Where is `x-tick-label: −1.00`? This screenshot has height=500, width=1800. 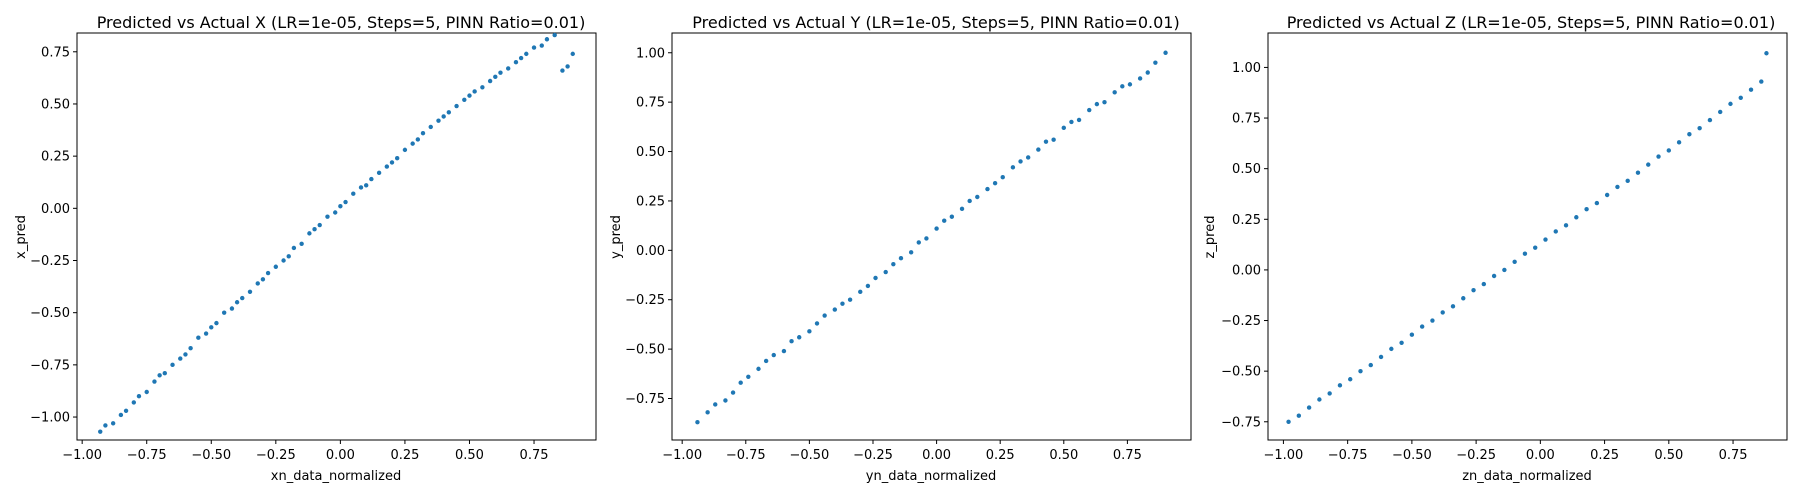
x-tick-label: −1.00 is located at coordinates (1283, 455).